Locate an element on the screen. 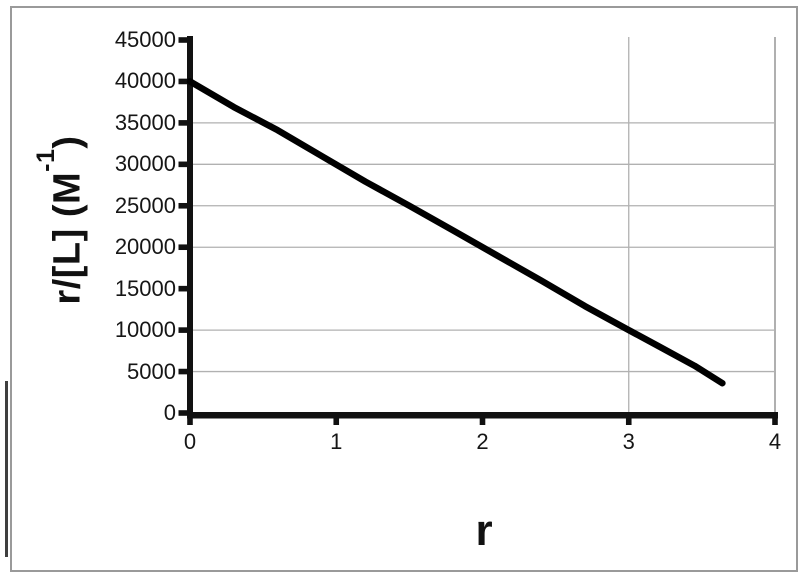 This screenshot has height=586, width=803. x-axis-line is located at coordinates (482, 415).